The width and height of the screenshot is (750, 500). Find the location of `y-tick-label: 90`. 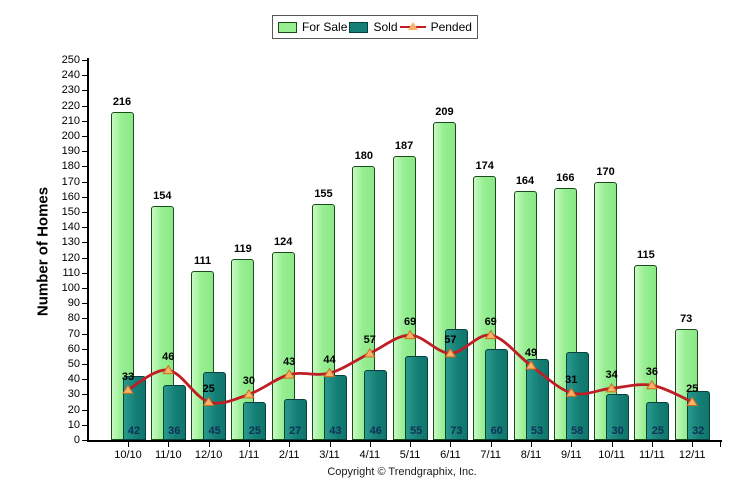

y-tick-label: 90 is located at coordinates (73, 303).